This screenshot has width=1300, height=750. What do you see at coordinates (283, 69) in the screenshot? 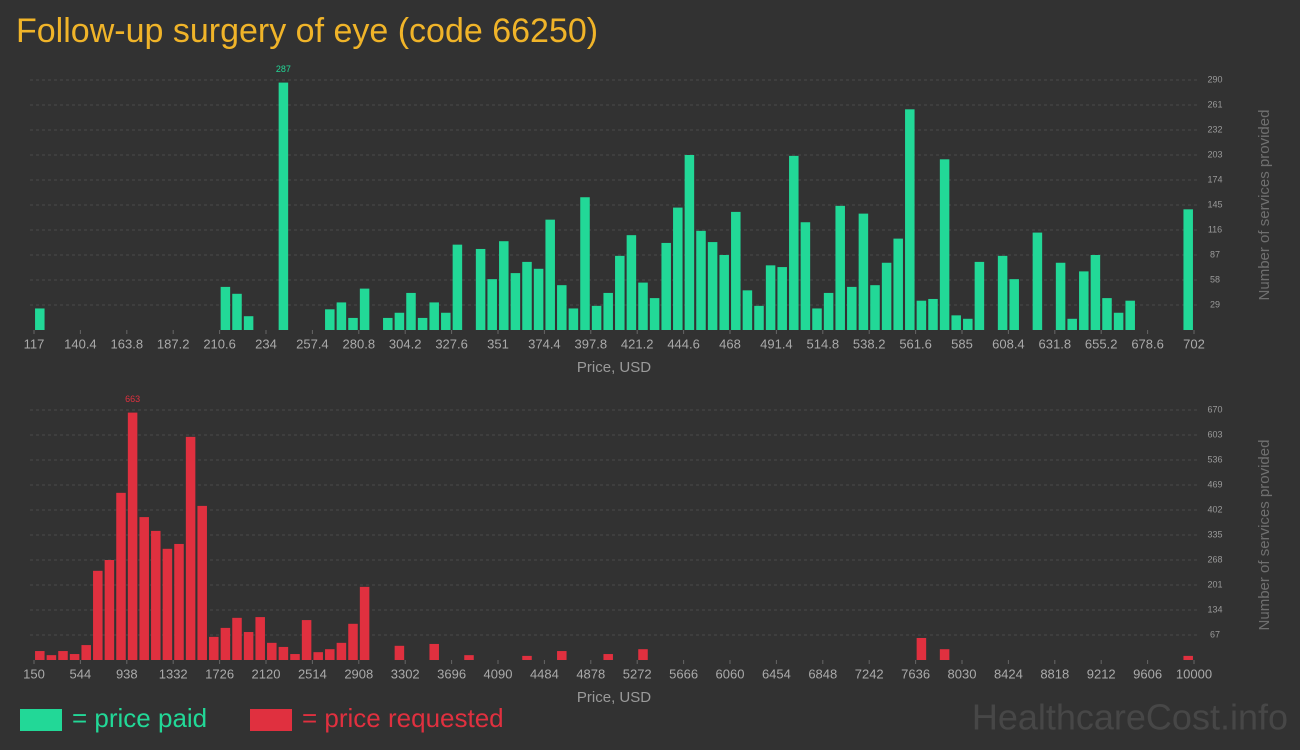
I see `data-label: 287` at bounding box center [283, 69].